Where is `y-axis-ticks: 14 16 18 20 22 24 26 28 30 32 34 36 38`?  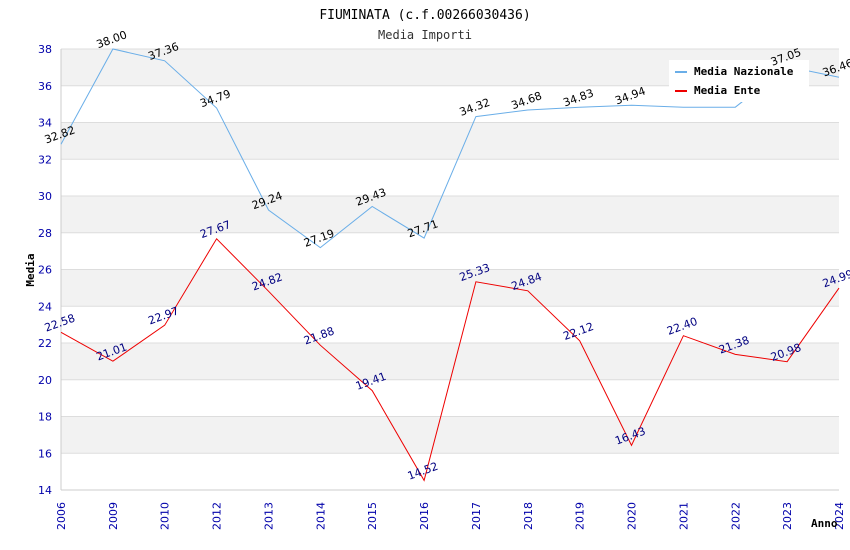
y-axis-ticks: 14 16 18 20 22 24 26 28 30 32 34 36 38 is located at coordinates (45, 270).